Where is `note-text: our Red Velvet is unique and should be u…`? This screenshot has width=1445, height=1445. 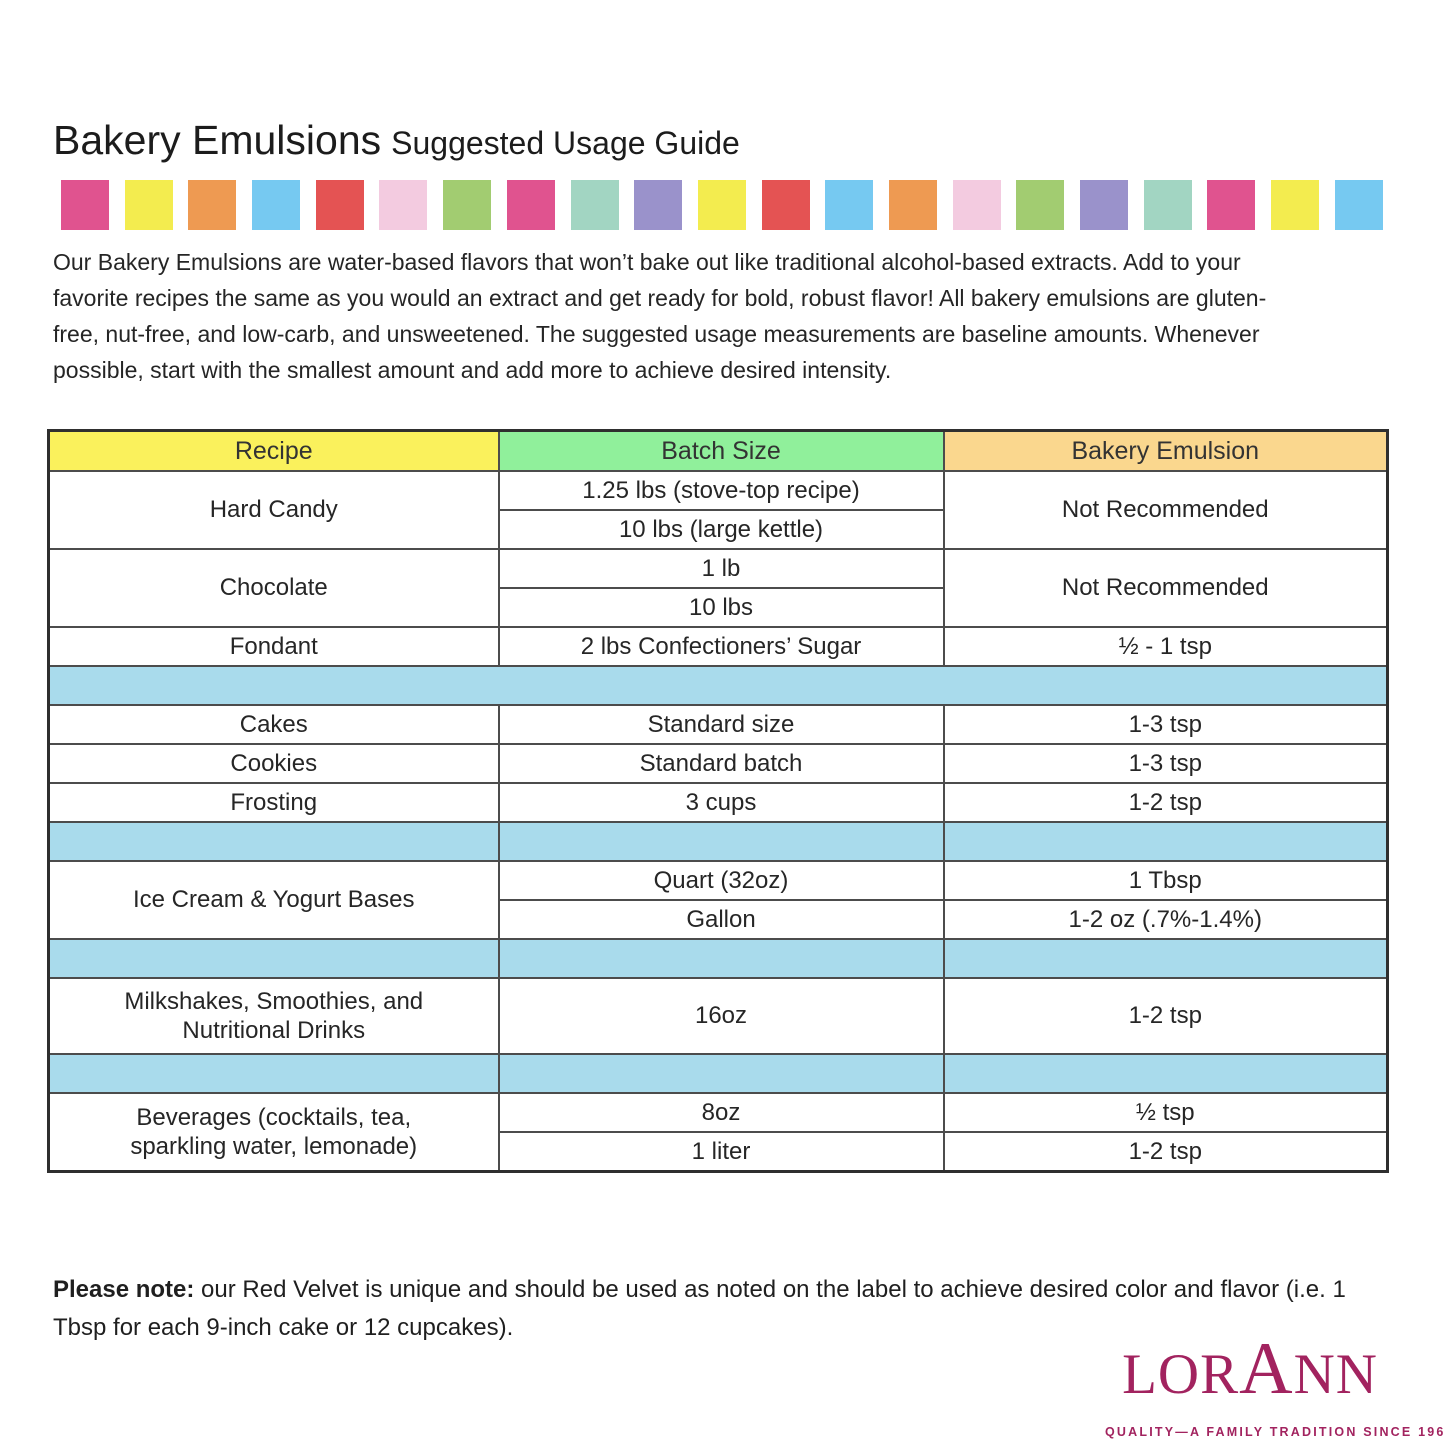 note-text: our Red Velvet is unique and should be u… is located at coordinates (699, 1309).